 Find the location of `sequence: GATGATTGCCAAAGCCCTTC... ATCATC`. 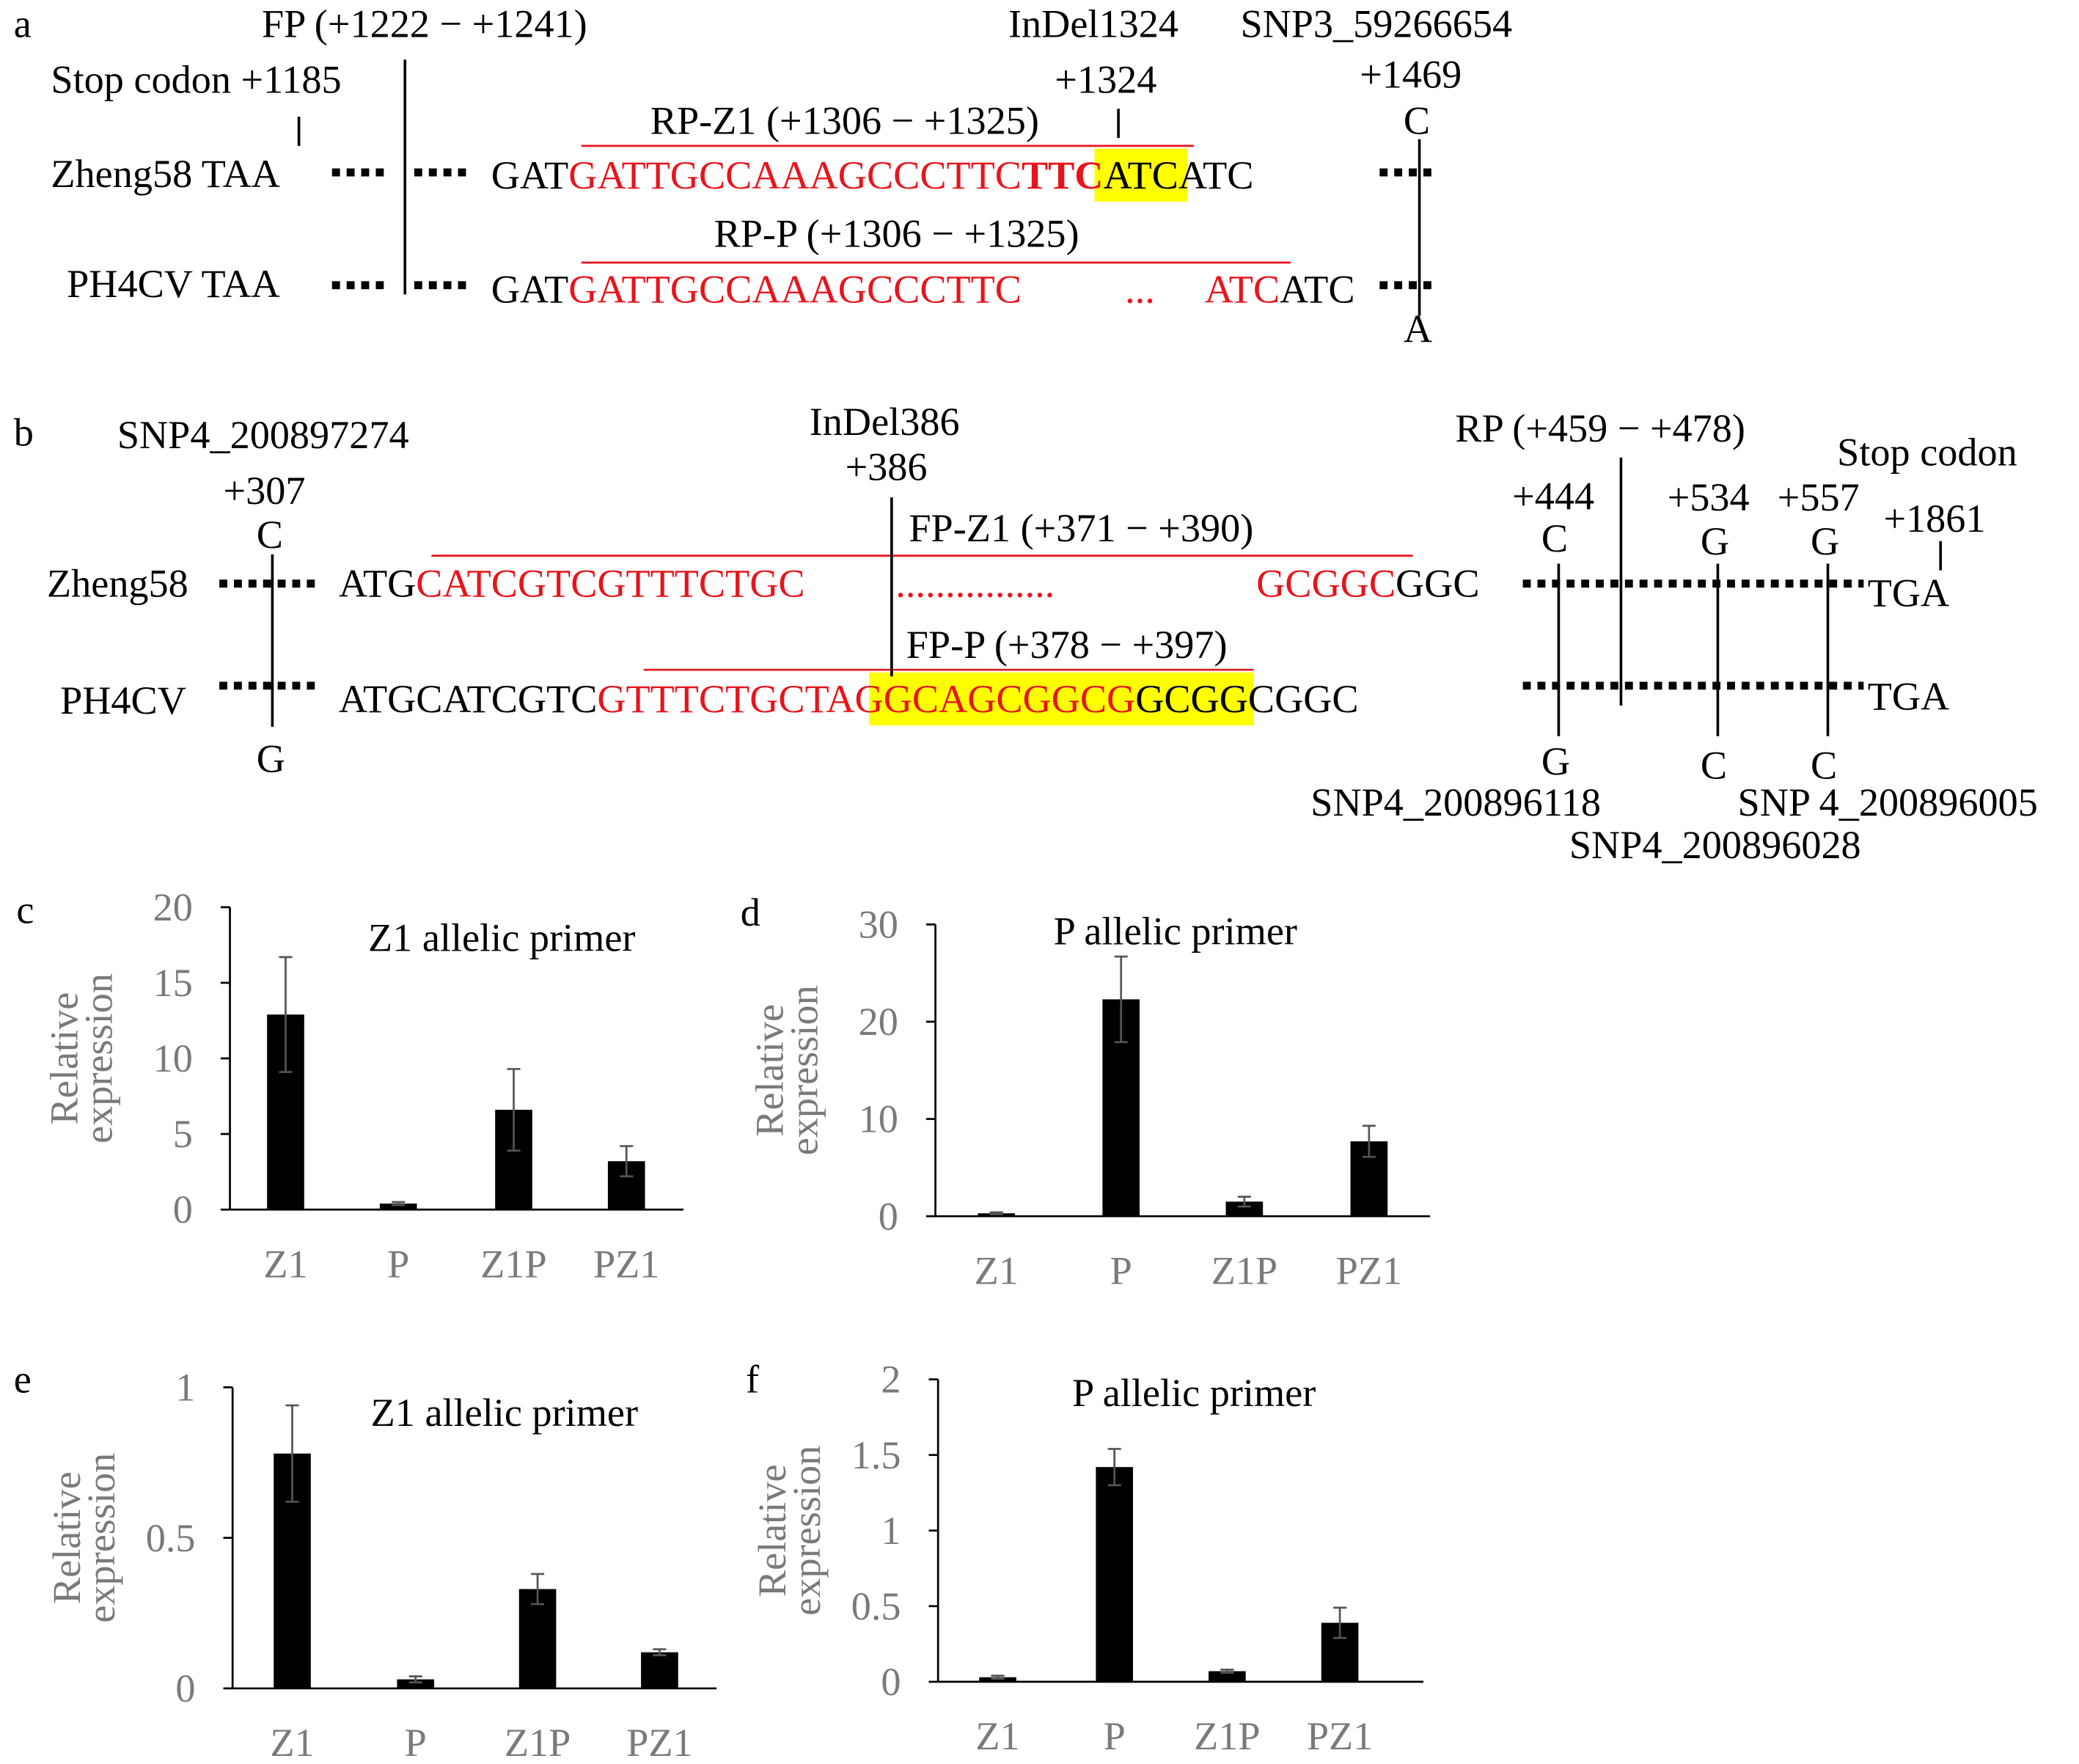

sequence: GATGATTGCCAAAGCCCTTC... ATCATC is located at coordinates (923, 289).